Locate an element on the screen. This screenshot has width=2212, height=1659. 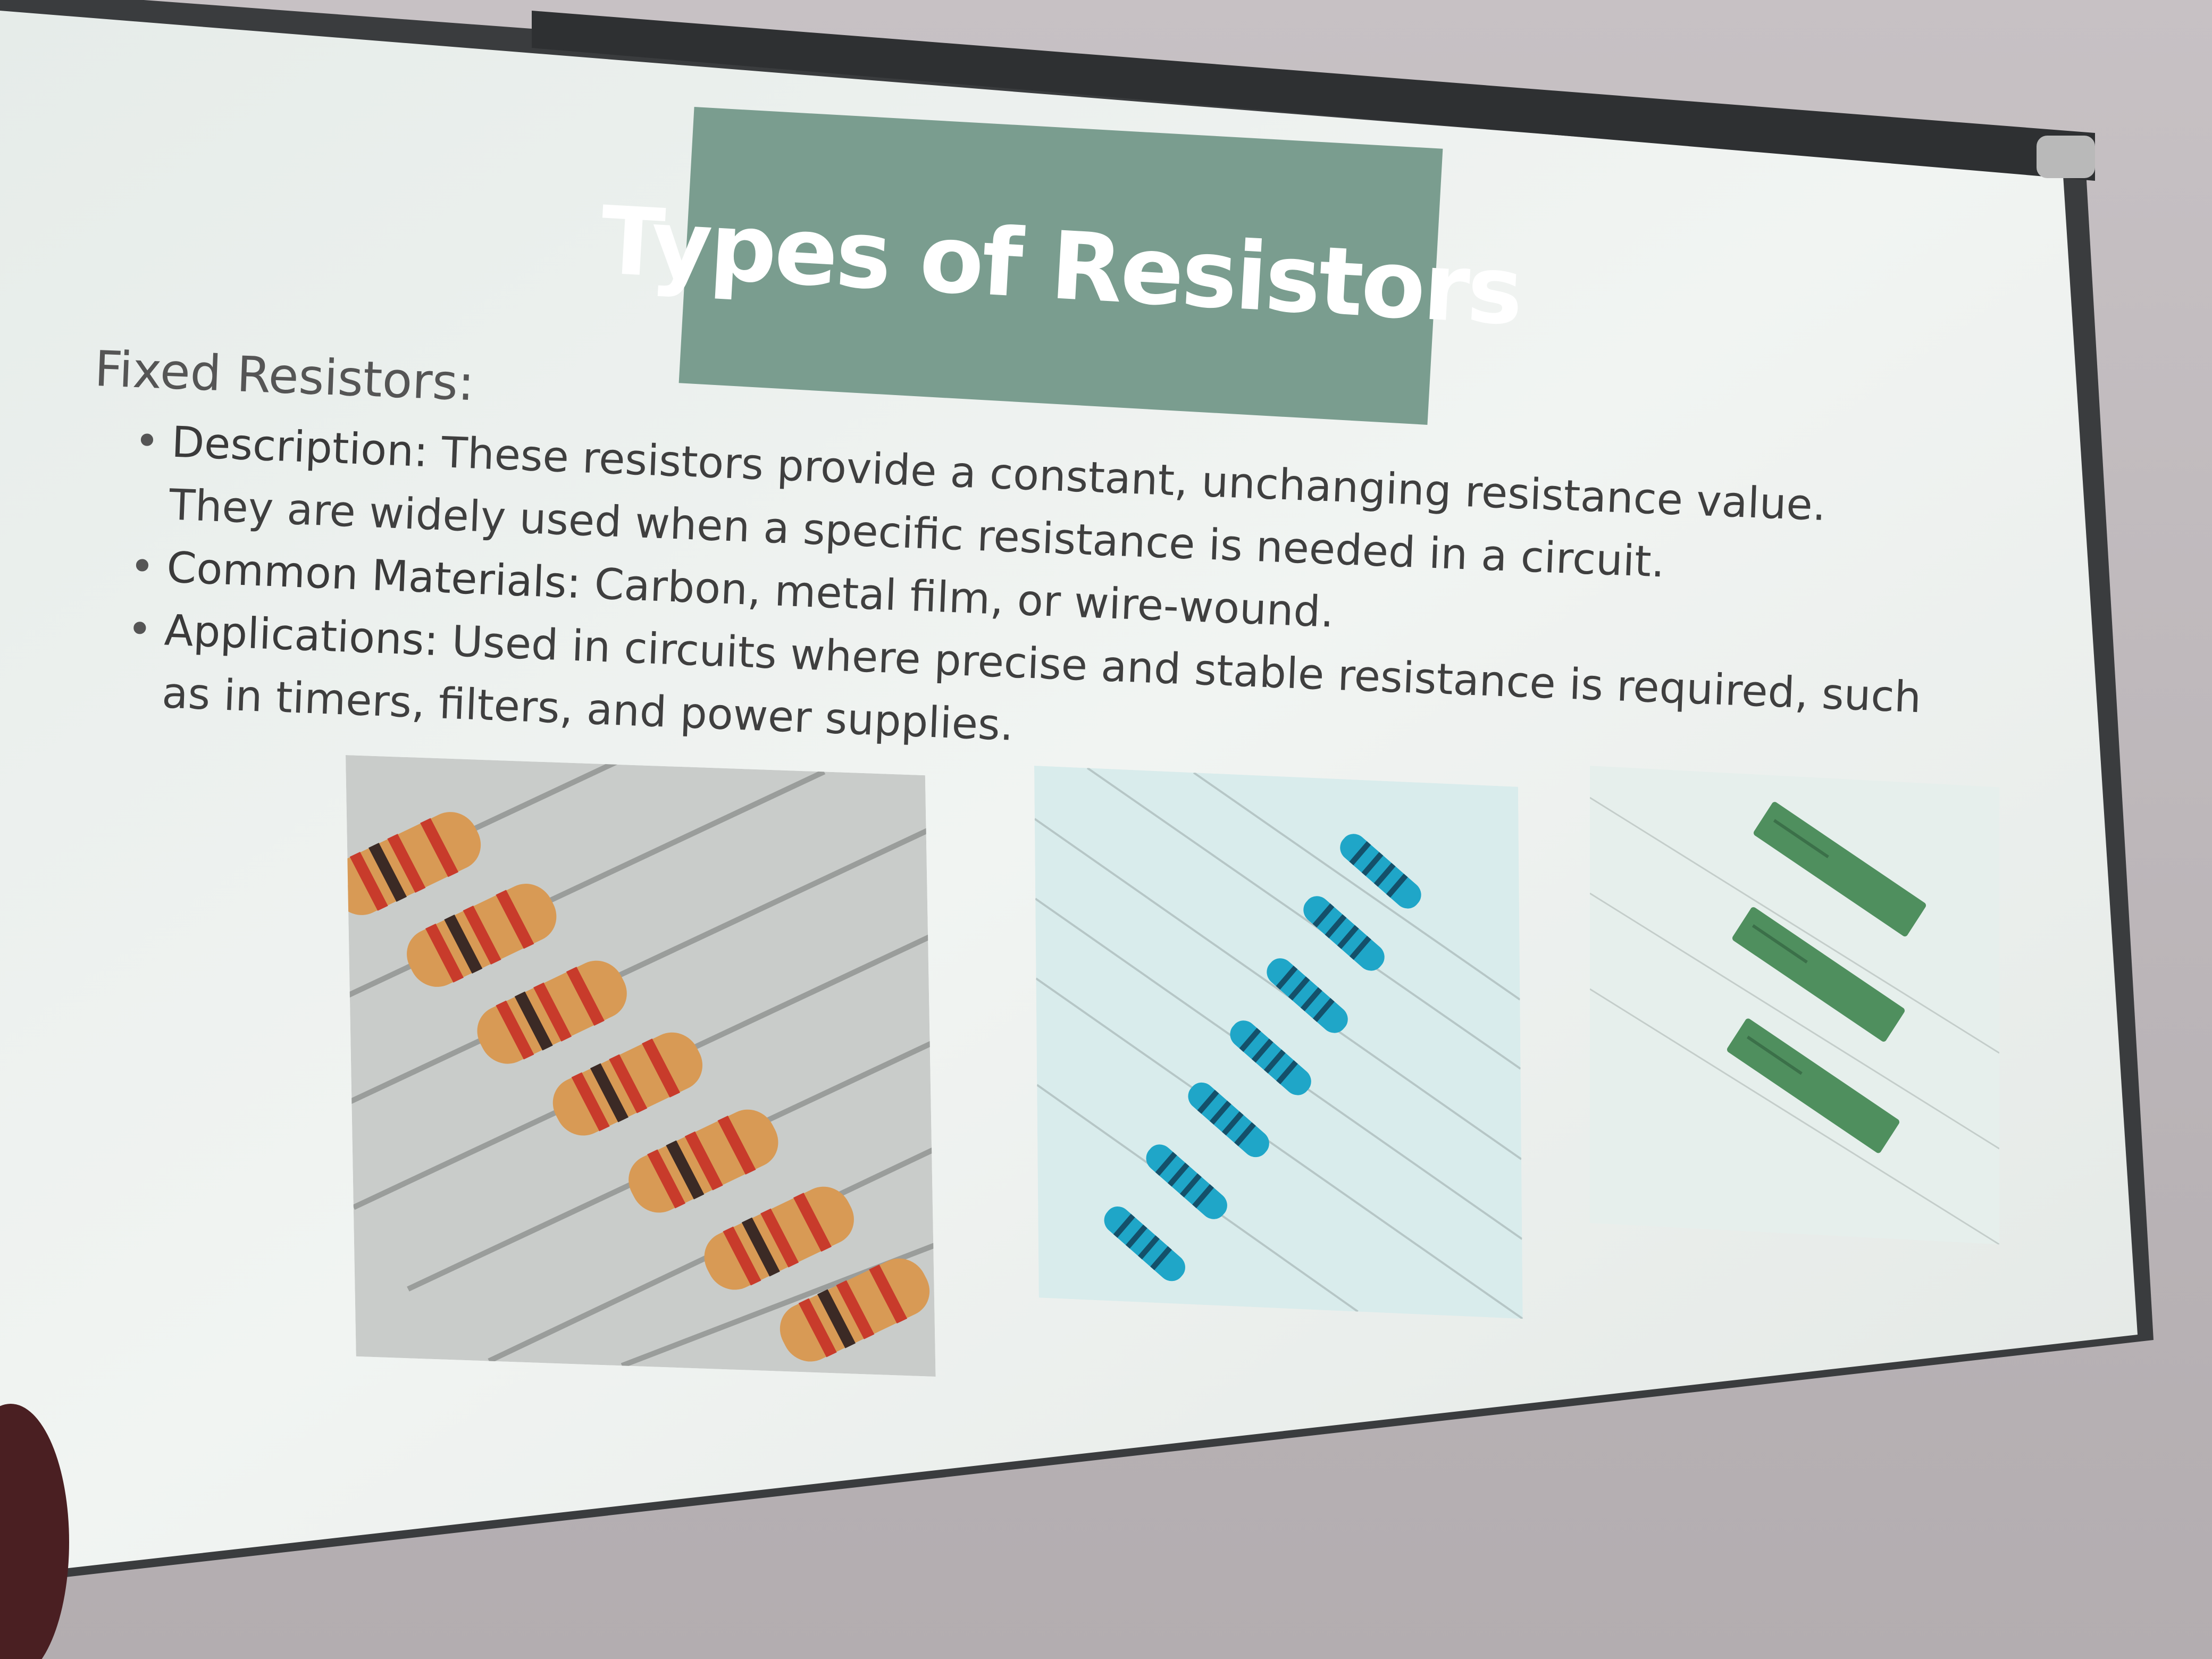
carbon-resistors-image is located at coordinates (641, 1066).